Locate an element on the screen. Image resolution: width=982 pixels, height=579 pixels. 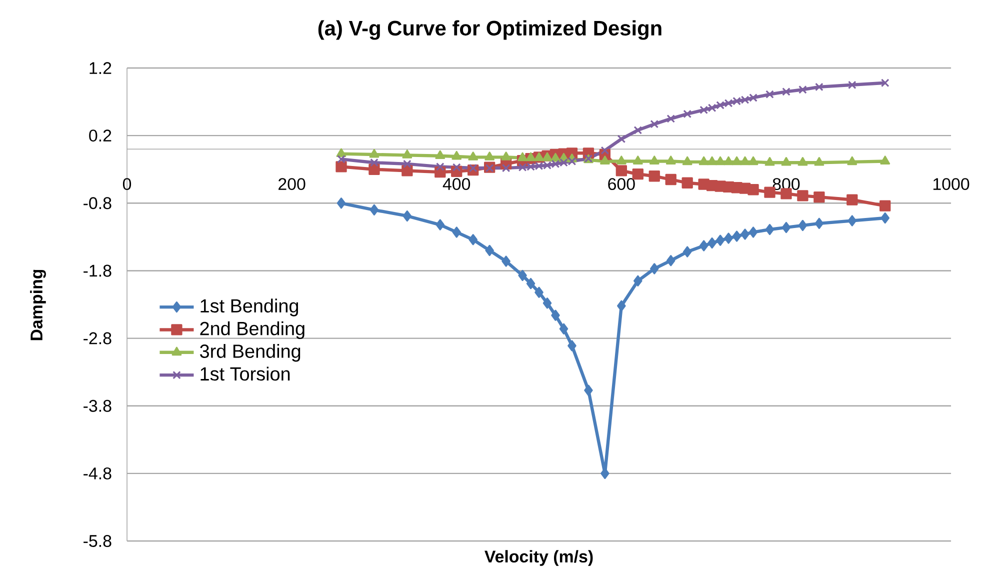
y-axis-title: Damping is located at coordinates (38, 305).